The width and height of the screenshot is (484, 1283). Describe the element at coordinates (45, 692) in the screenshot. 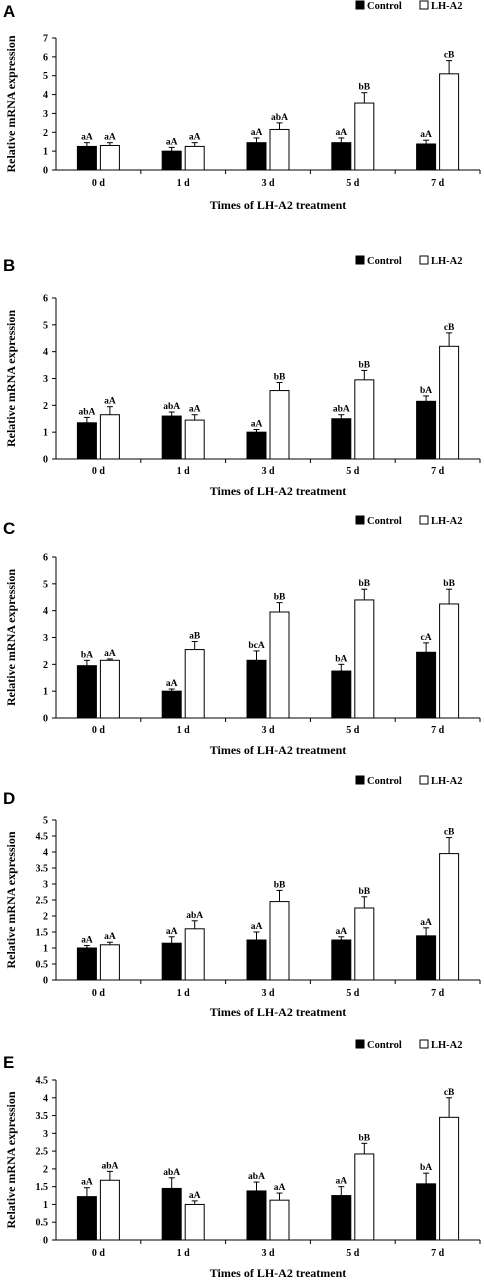

I see `y-tick-label: 1` at that location.